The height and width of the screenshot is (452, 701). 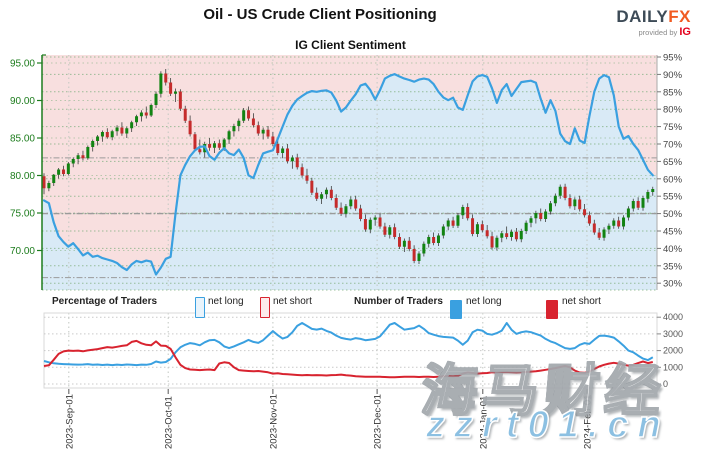 What do you see at coordinates (552, 309) in the screenshot?
I see `net-short-line-icon` at bounding box center [552, 309].